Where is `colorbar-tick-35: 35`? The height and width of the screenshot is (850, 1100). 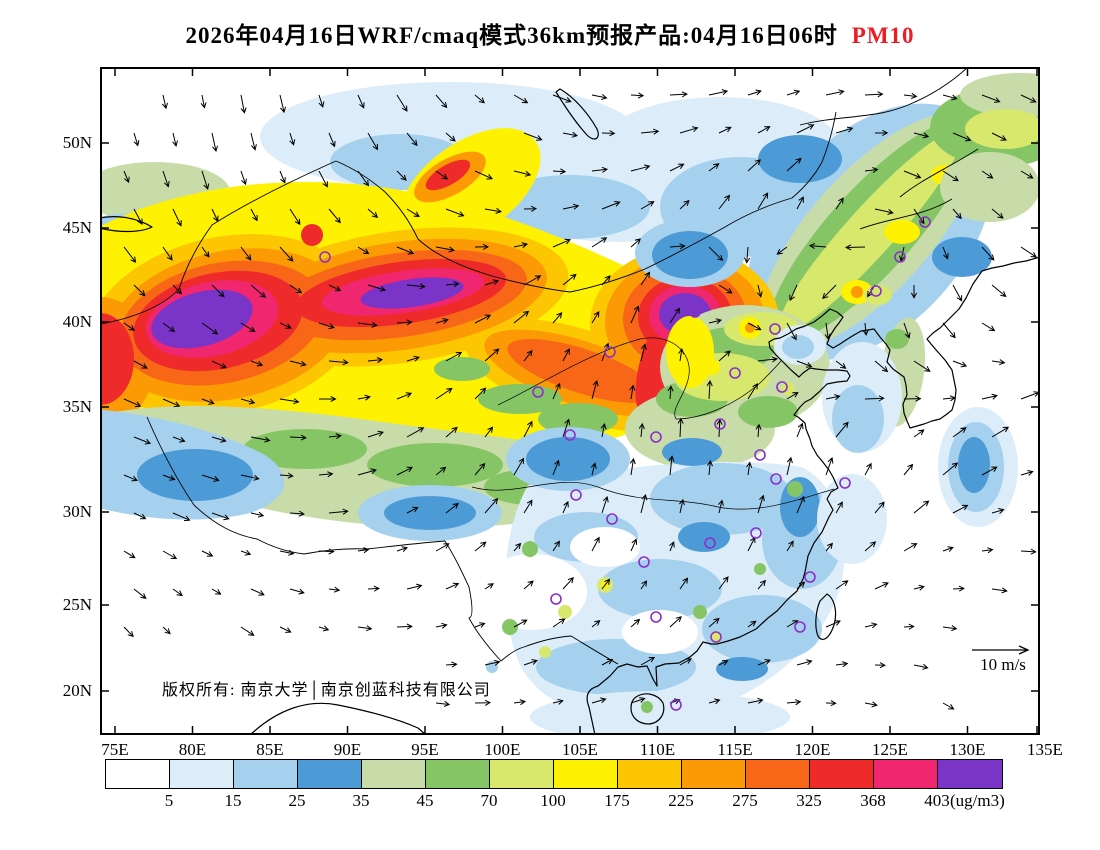
colorbar-tick-35: 35 is located at coordinates (361, 800).